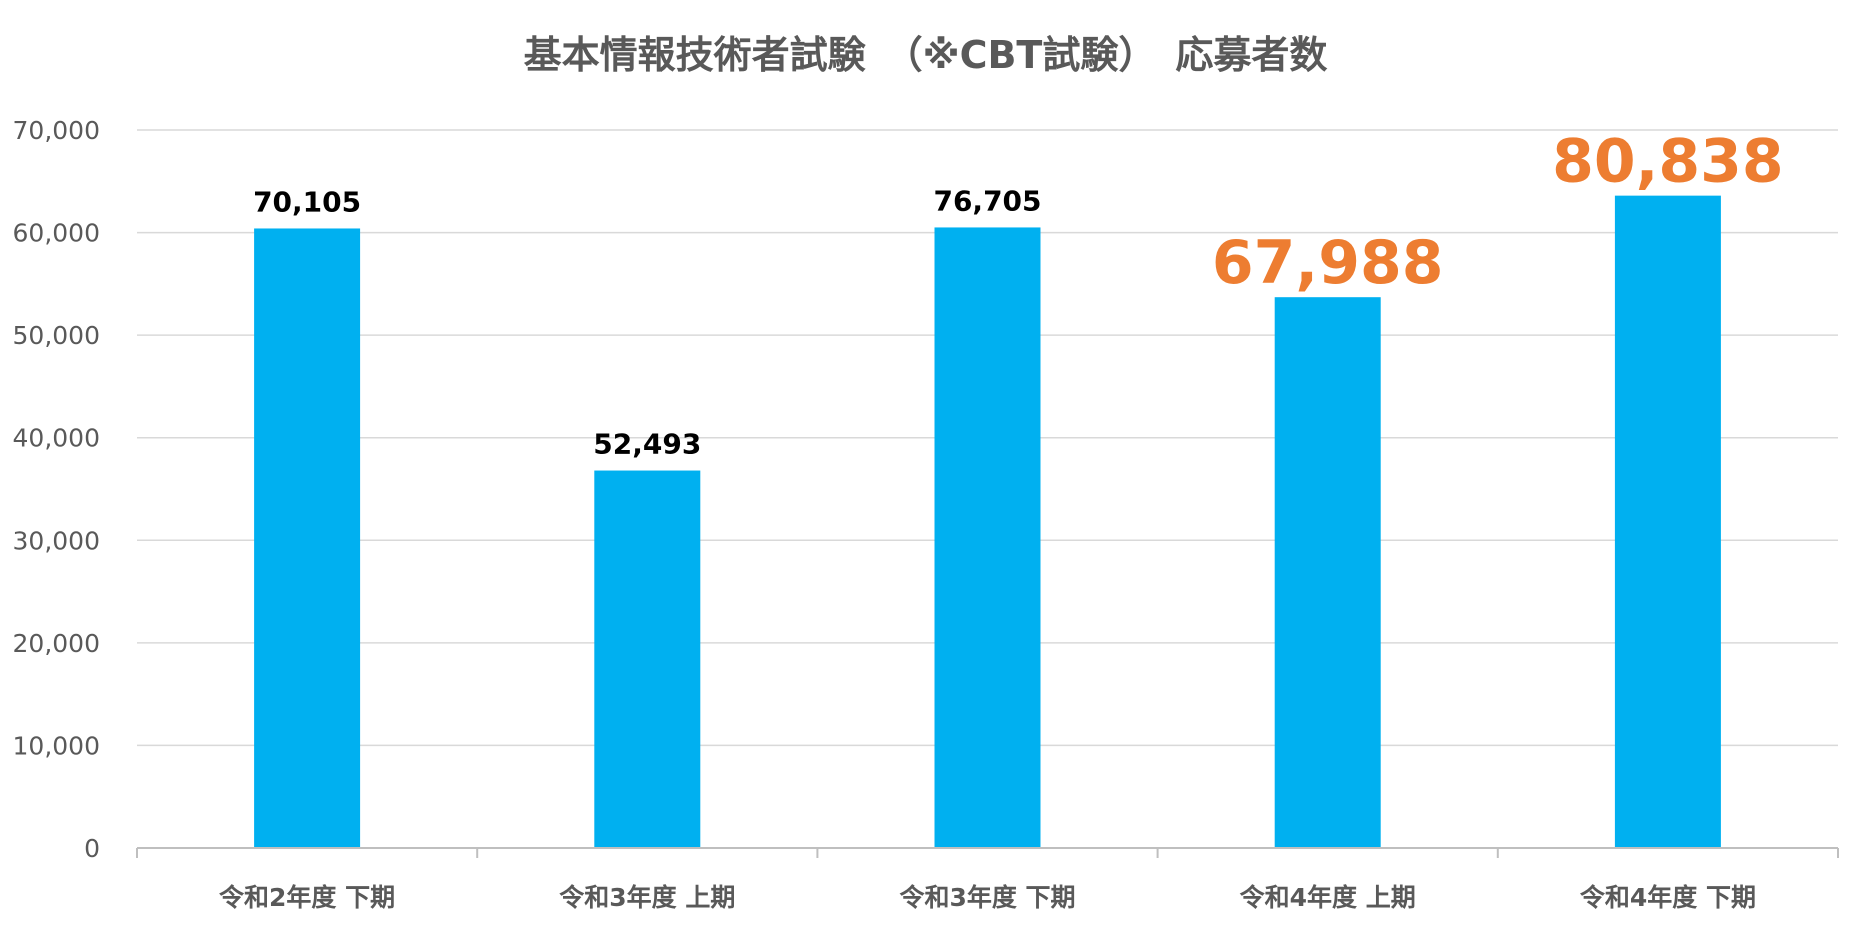 The image size is (1851, 936). What do you see at coordinates (1668, 897) in the screenshot?
I see `x-tick-label: 令和4年度 下期` at bounding box center [1668, 897].